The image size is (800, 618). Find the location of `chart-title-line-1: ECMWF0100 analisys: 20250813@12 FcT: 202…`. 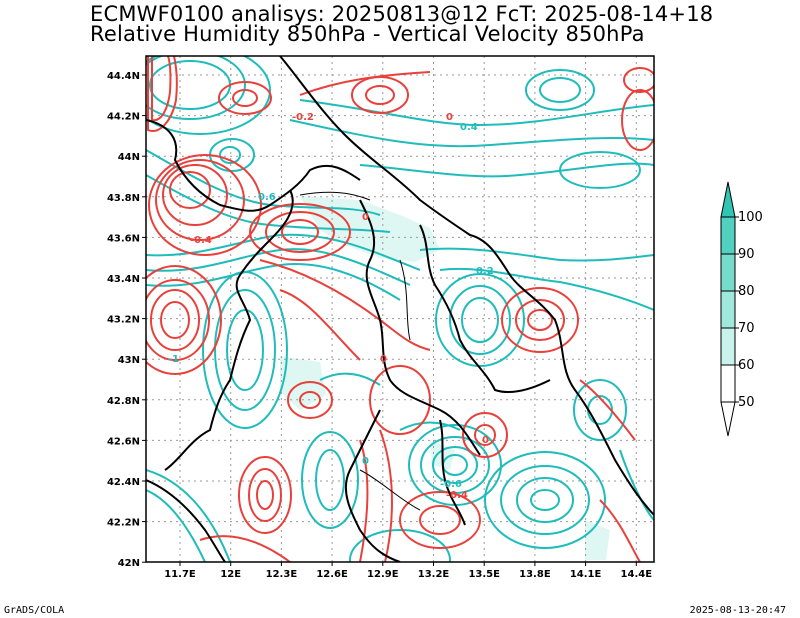

chart-title-line-1: ECMWF0100 analisys: 20250813@12 FcT: 202… is located at coordinates (402, 14).